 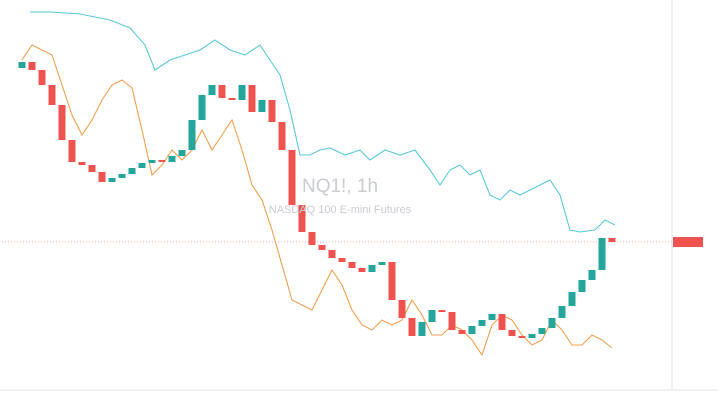 I want to click on watermark-symbol: NQ1!, 1h, so click(x=340, y=186).